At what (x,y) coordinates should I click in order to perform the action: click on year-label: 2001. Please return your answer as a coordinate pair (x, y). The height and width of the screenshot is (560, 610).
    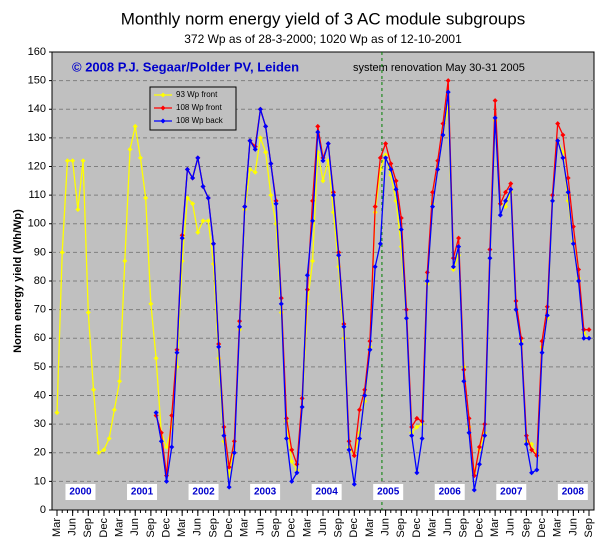
    Looking at the image, I should click on (142, 492).